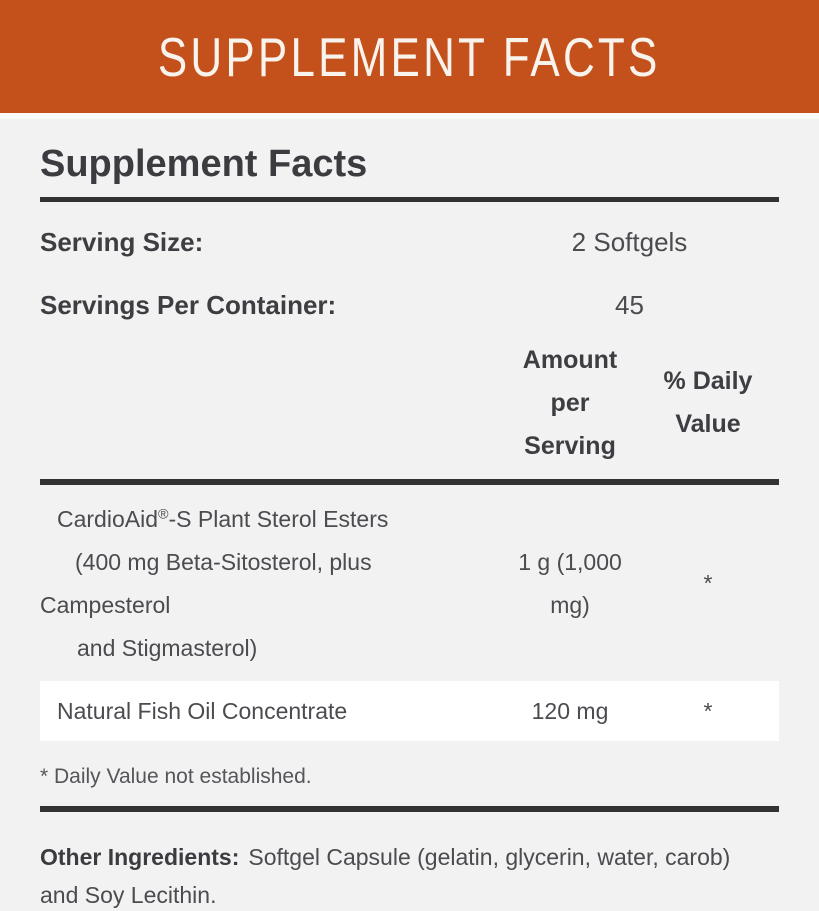  I want to click on ingredient-name-line-1: CardioAid®-S Plant Sterol Esters, so click(223, 518).